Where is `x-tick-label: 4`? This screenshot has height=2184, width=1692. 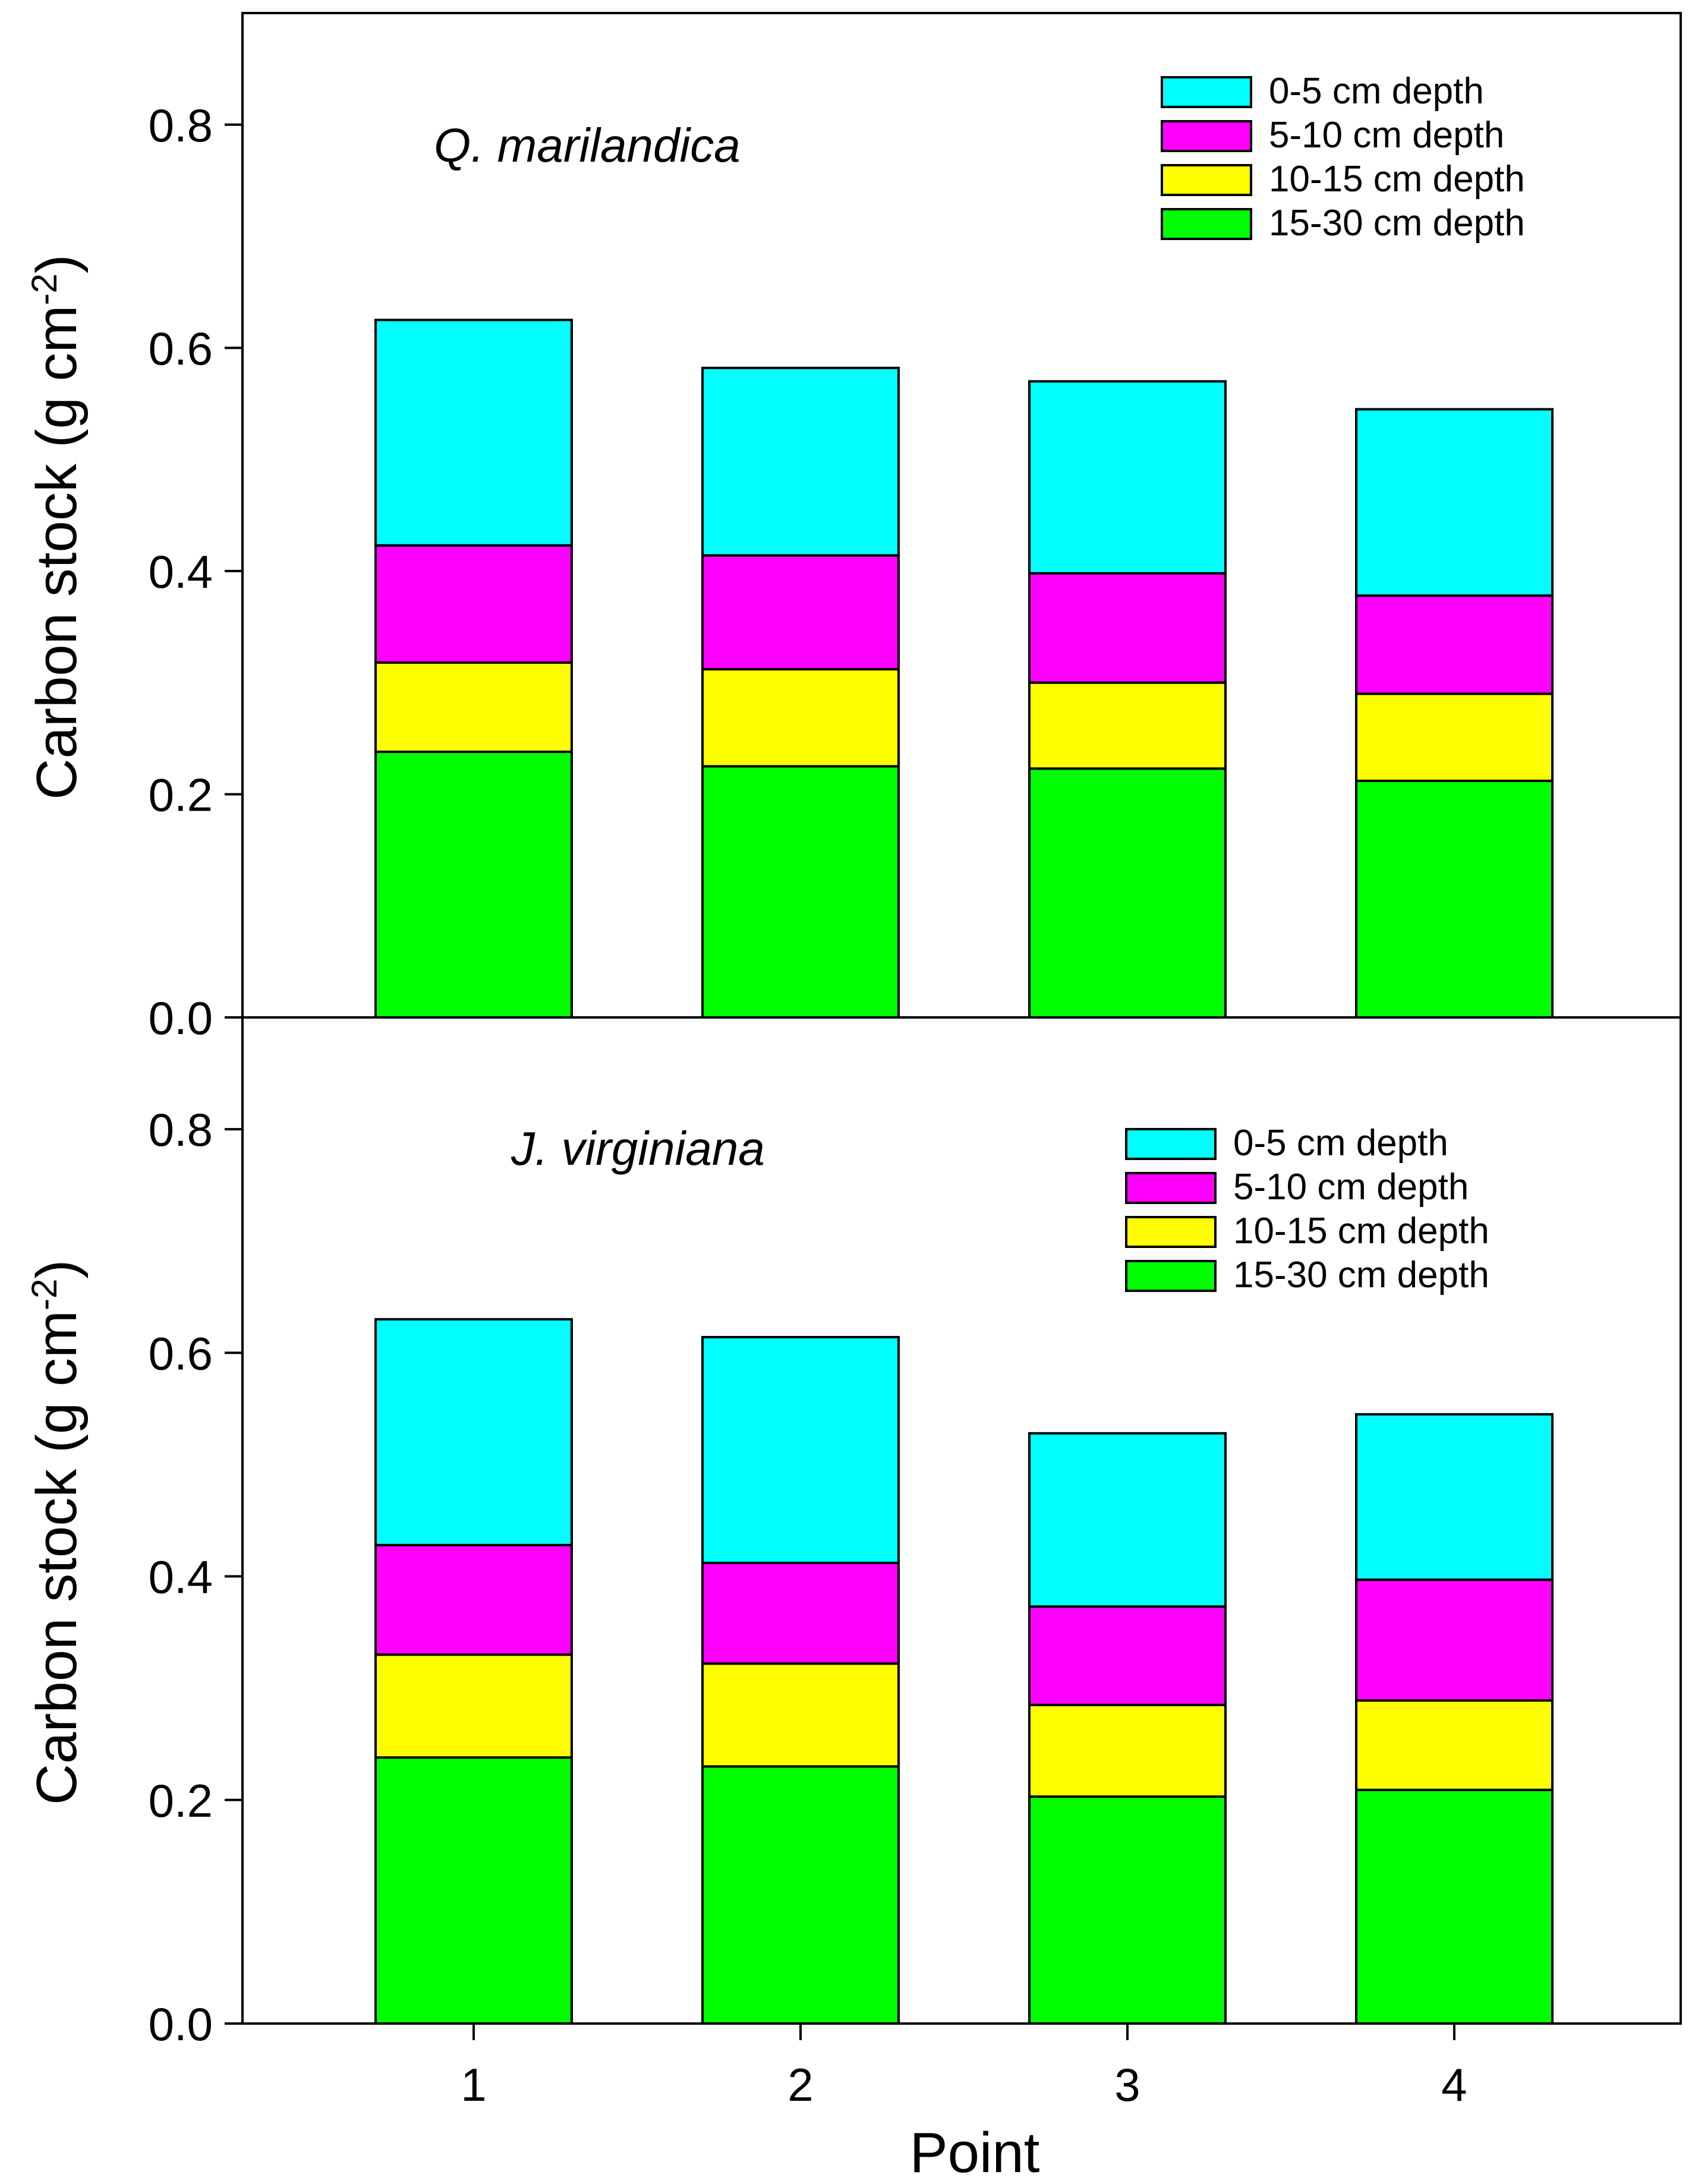 x-tick-label: 4 is located at coordinates (1454, 2085).